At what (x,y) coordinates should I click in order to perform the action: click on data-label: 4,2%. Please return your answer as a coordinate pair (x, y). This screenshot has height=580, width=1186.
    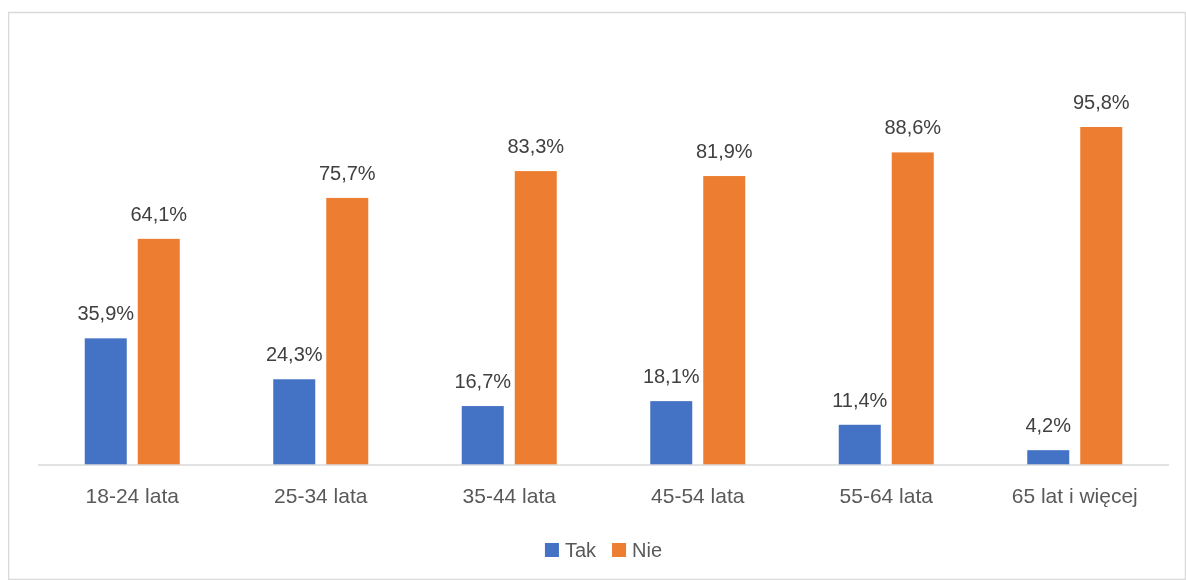
    Looking at the image, I should click on (1048, 425).